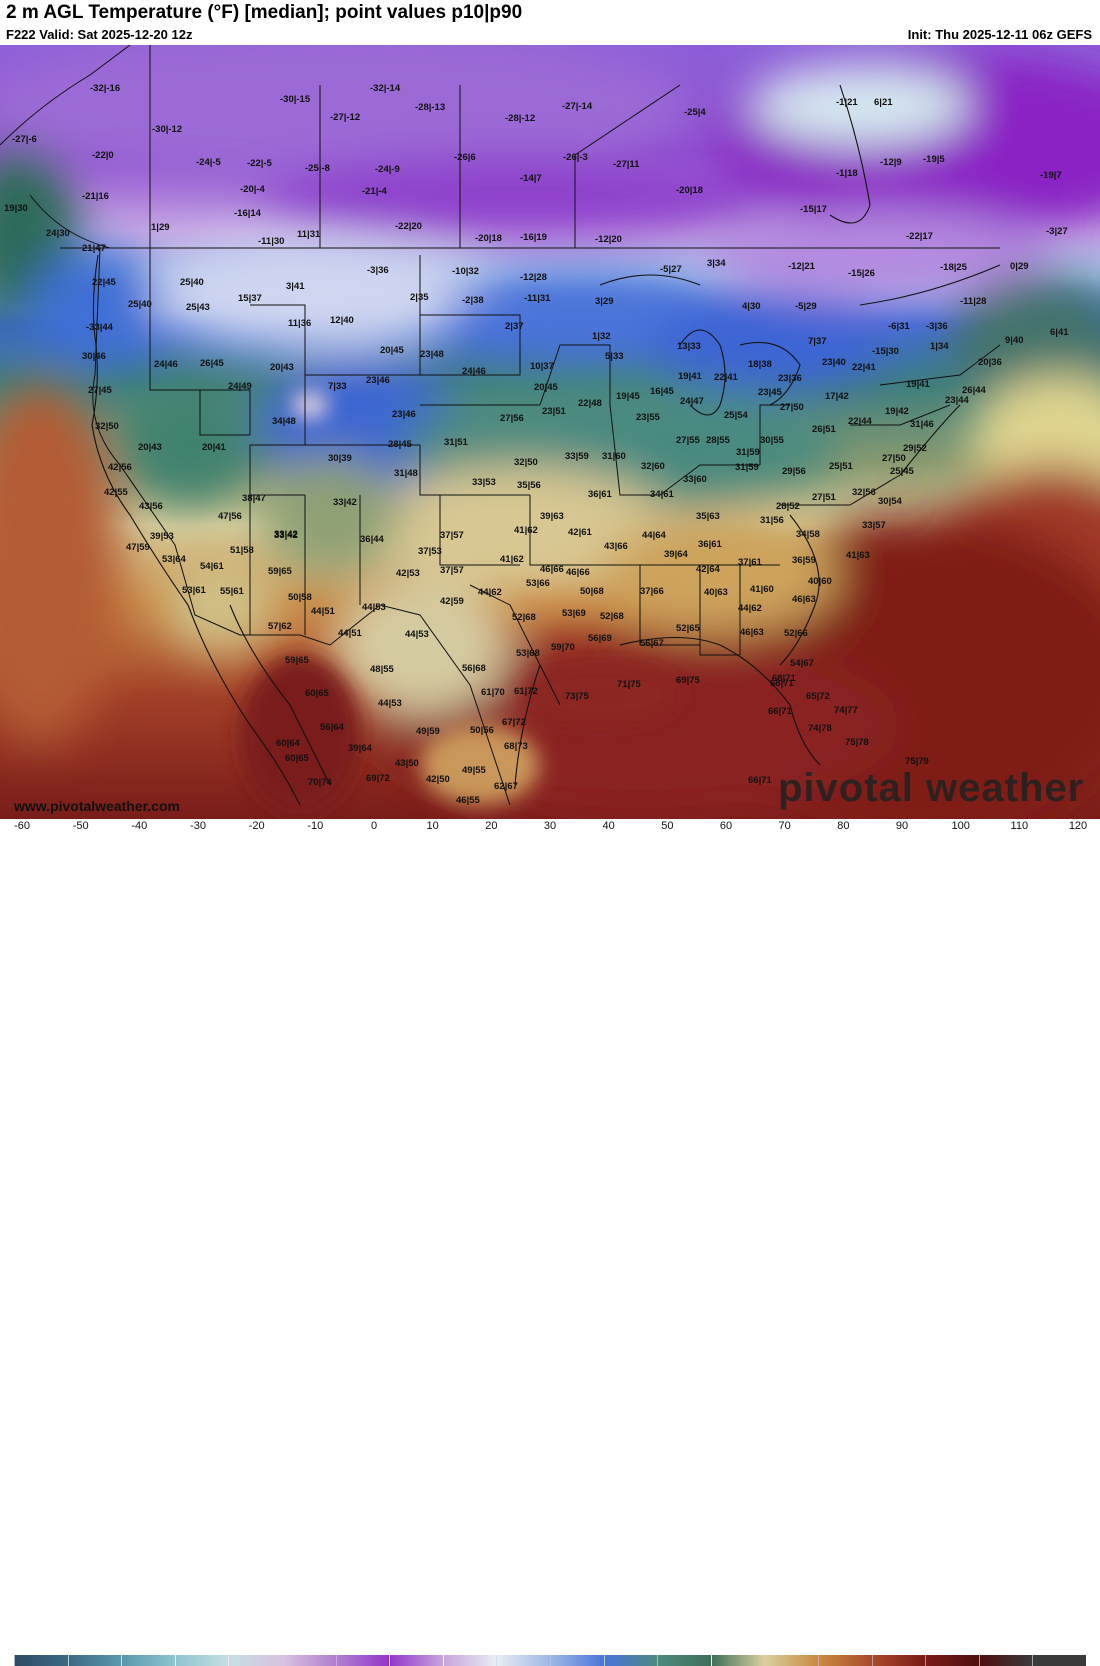 The width and height of the screenshot is (1100, 1666). I want to click on point-value: 74|77, so click(846, 710).